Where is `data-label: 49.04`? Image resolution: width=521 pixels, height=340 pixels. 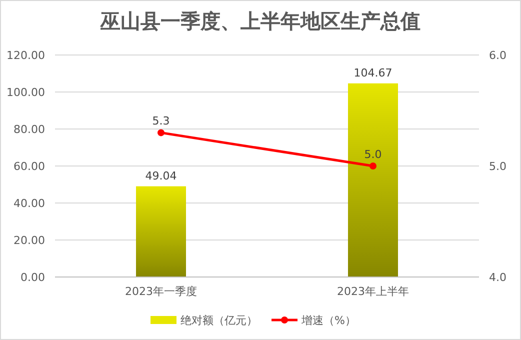
data-label: 49.04 is located at coordinates (161, 175).